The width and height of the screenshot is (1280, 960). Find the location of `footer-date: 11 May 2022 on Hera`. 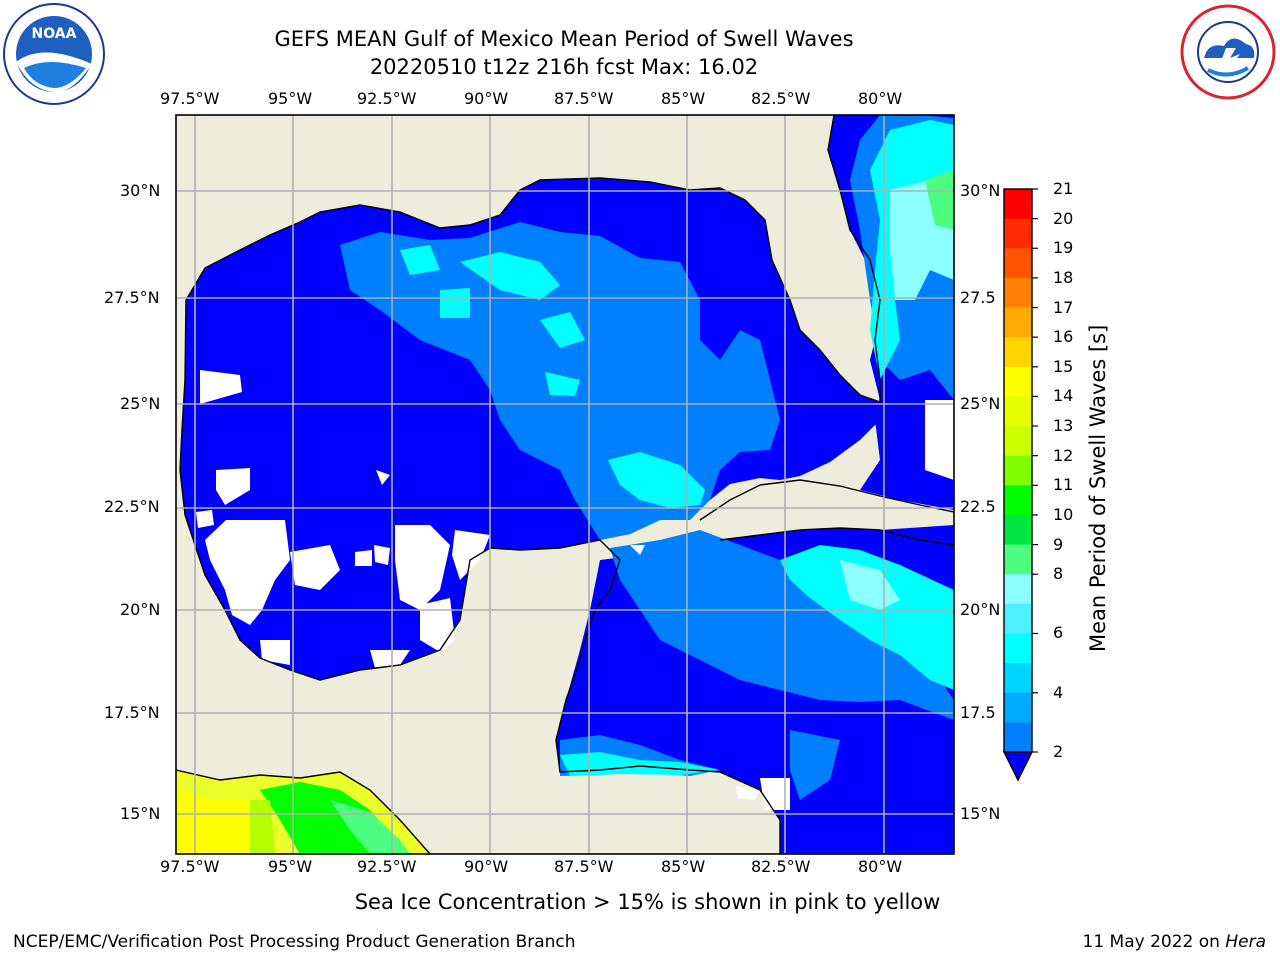

footer-date: 11 May 2022 on Hera is located at coordinates (1175, 942).